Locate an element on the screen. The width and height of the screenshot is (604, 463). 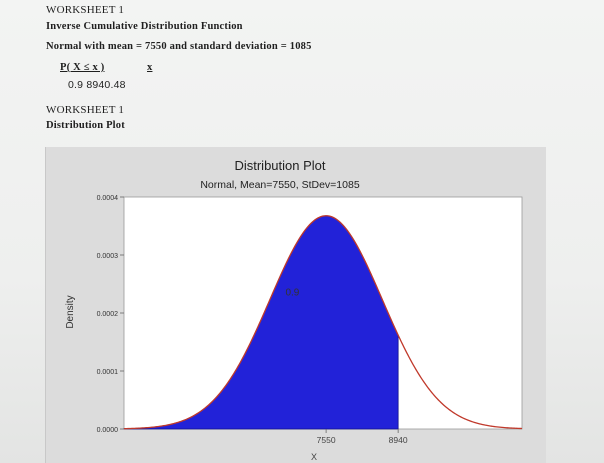
worksheet1-title: WORKSHEET 1 is located at coordinates (85, 10).